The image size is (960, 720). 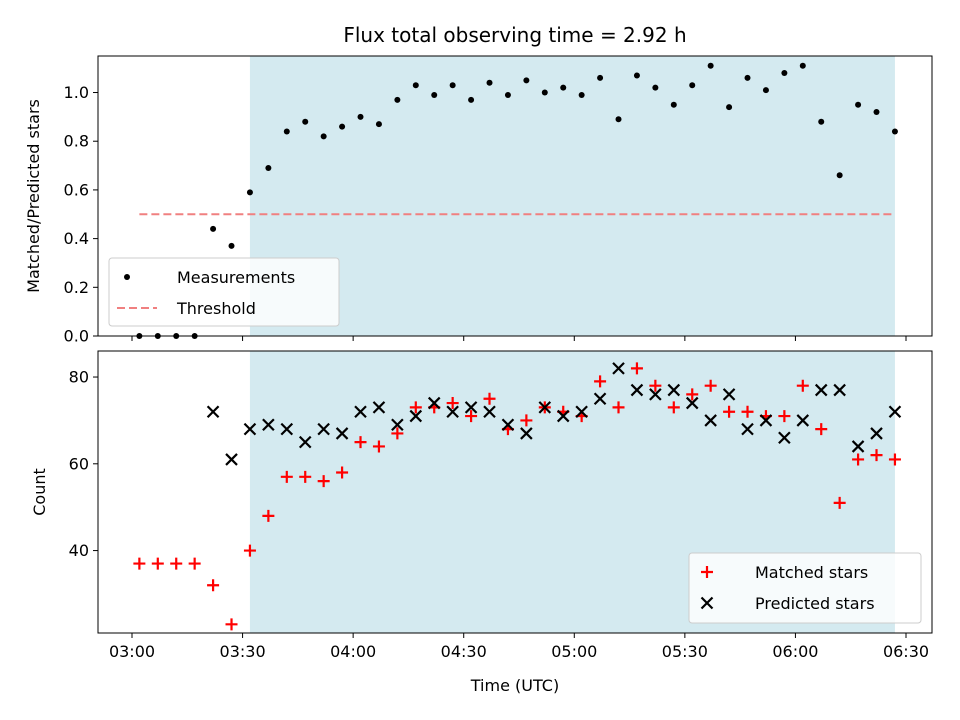 What do you see at coordinates (707, 603) in the screenshot?
I see `legend-marker-x` at bounding box center [707, 603].